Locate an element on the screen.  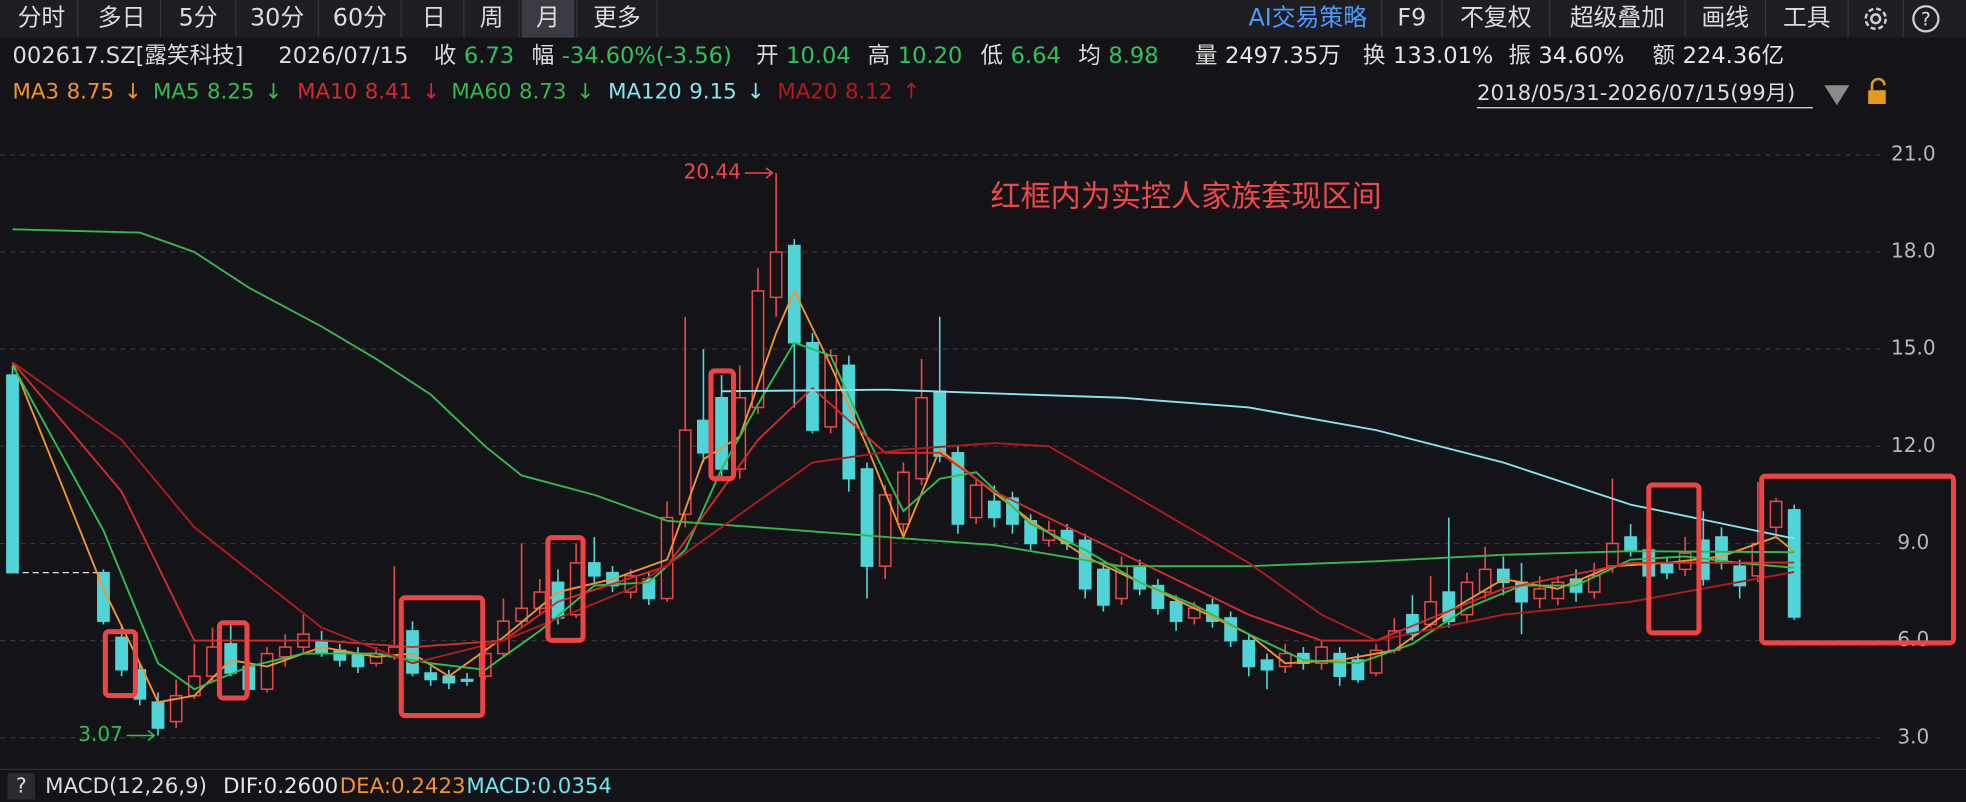
active-tab is located at coordinates (548, 19).